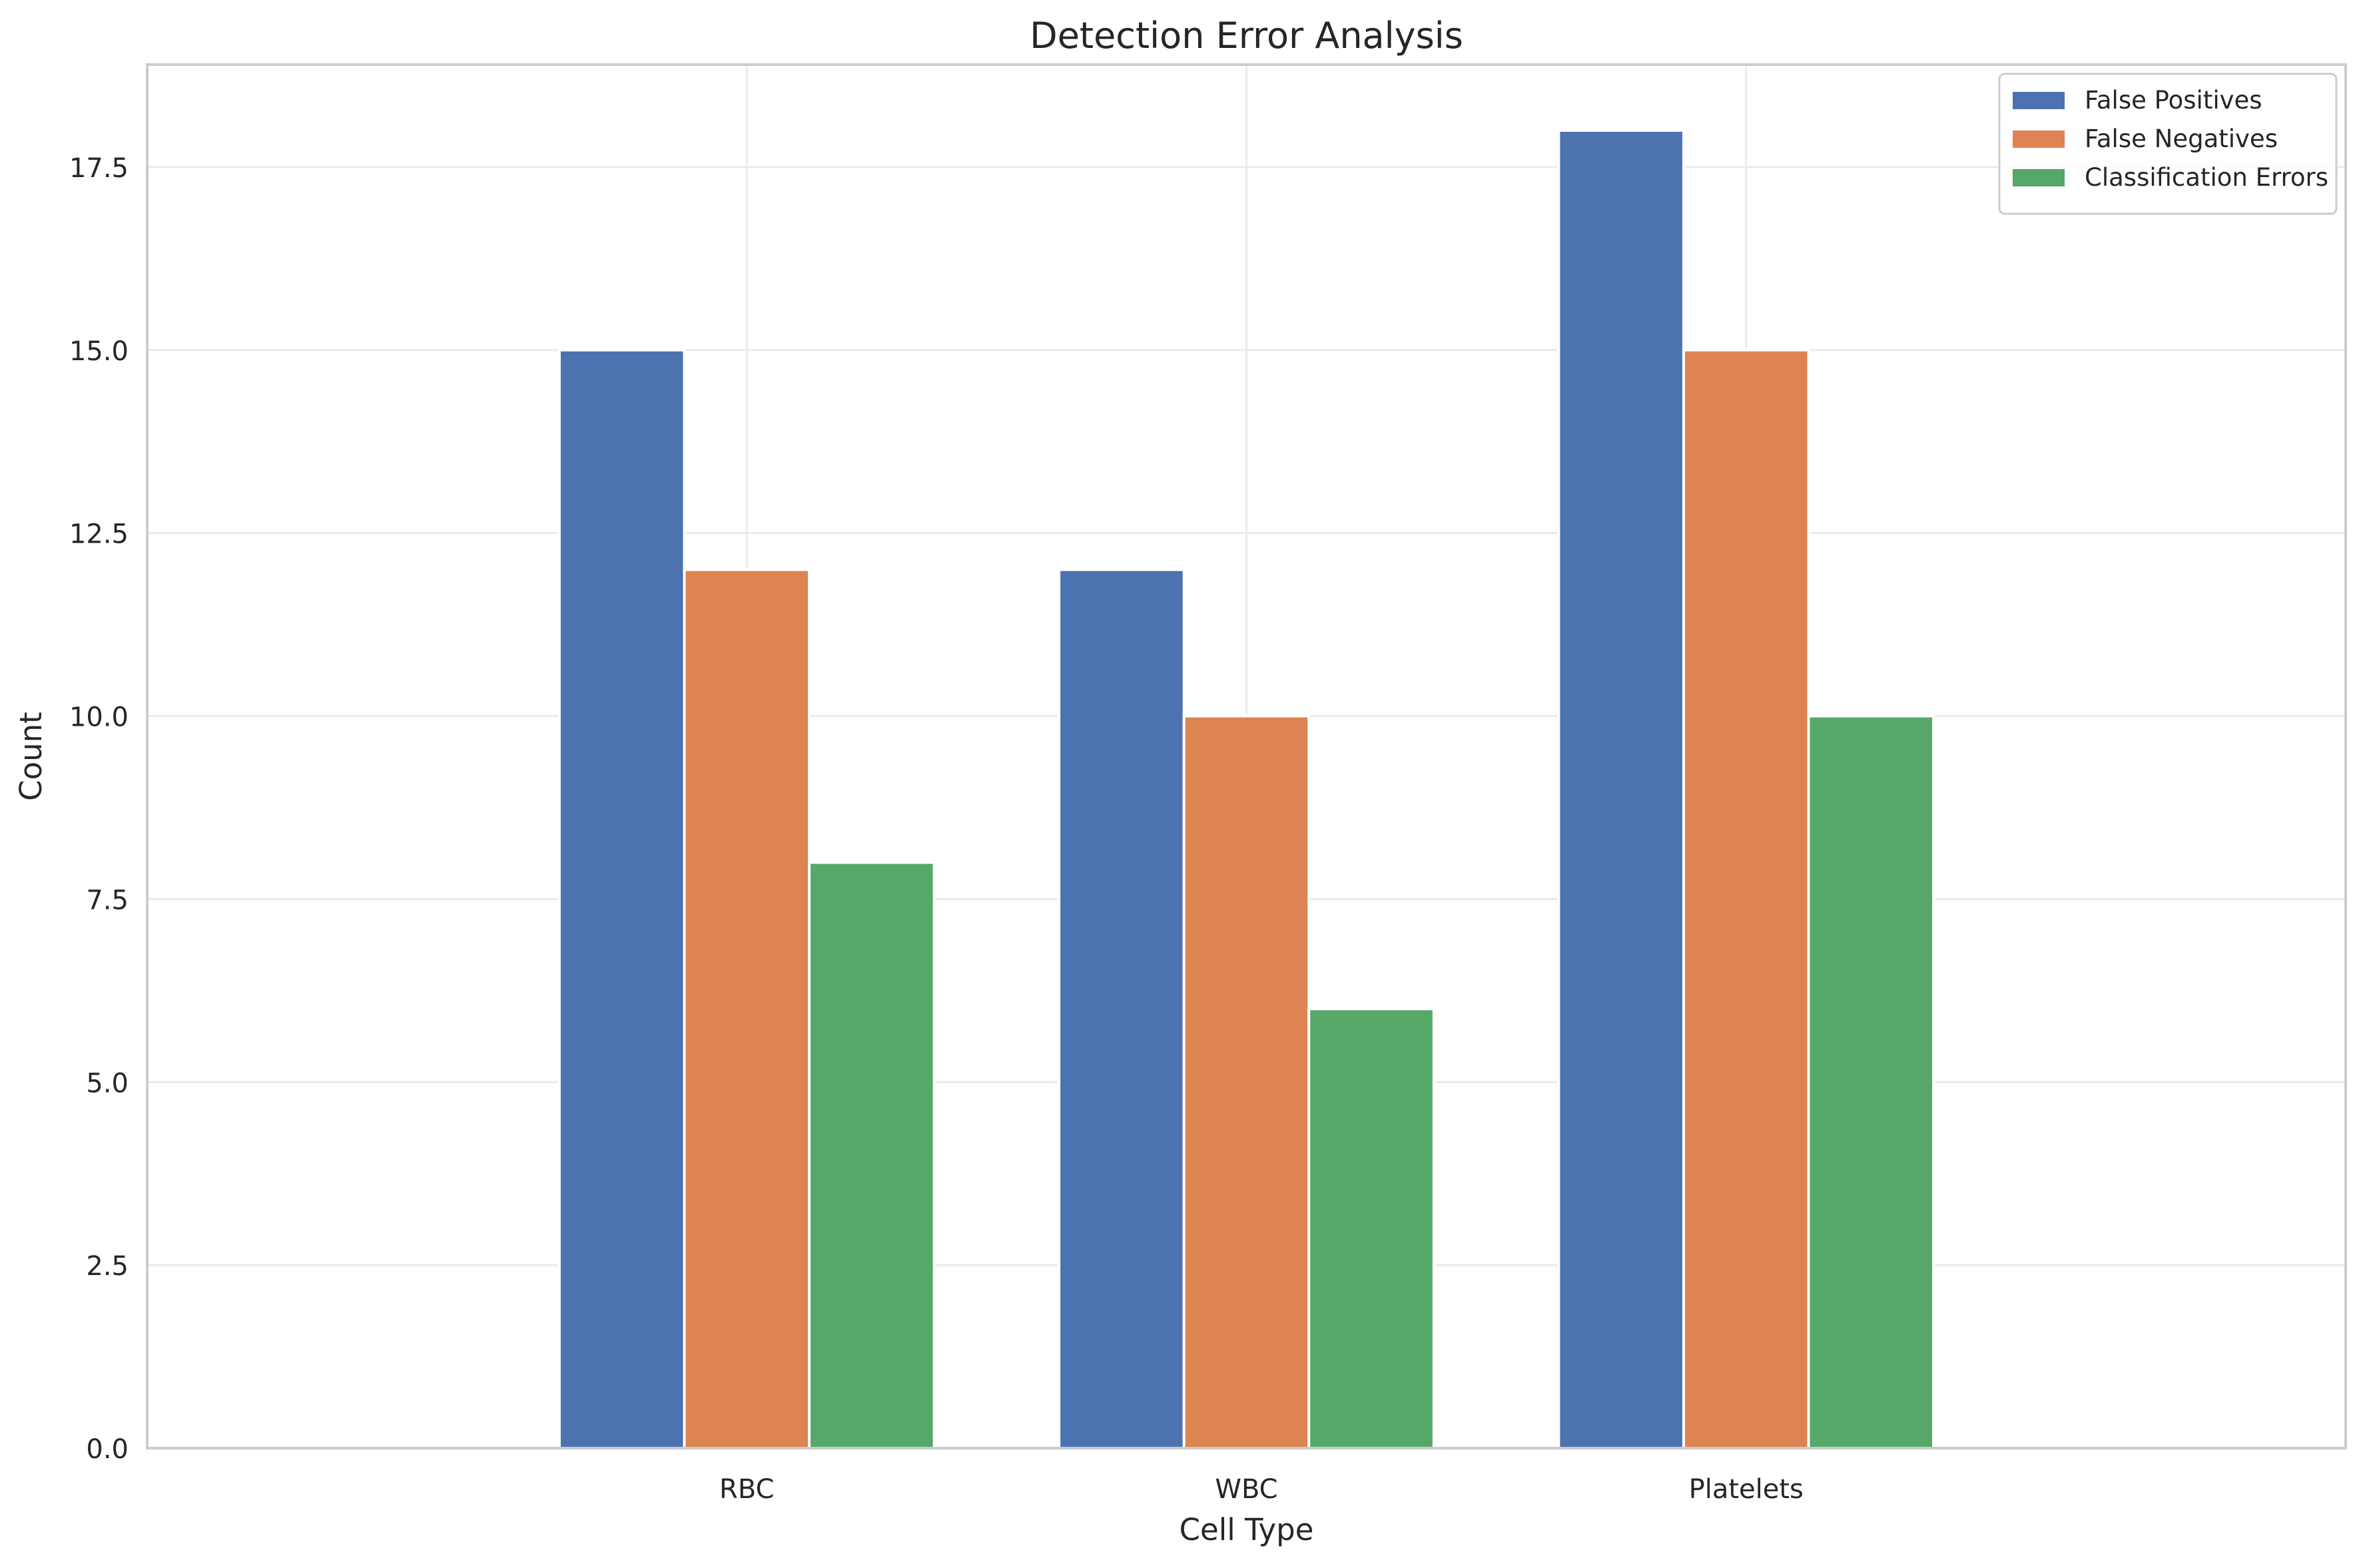 The image size is (2365, 1568). Describe the element at coordinates (1246, 36) in the screenshot. I see `chart-title: Detection Error Analysis` at that location.